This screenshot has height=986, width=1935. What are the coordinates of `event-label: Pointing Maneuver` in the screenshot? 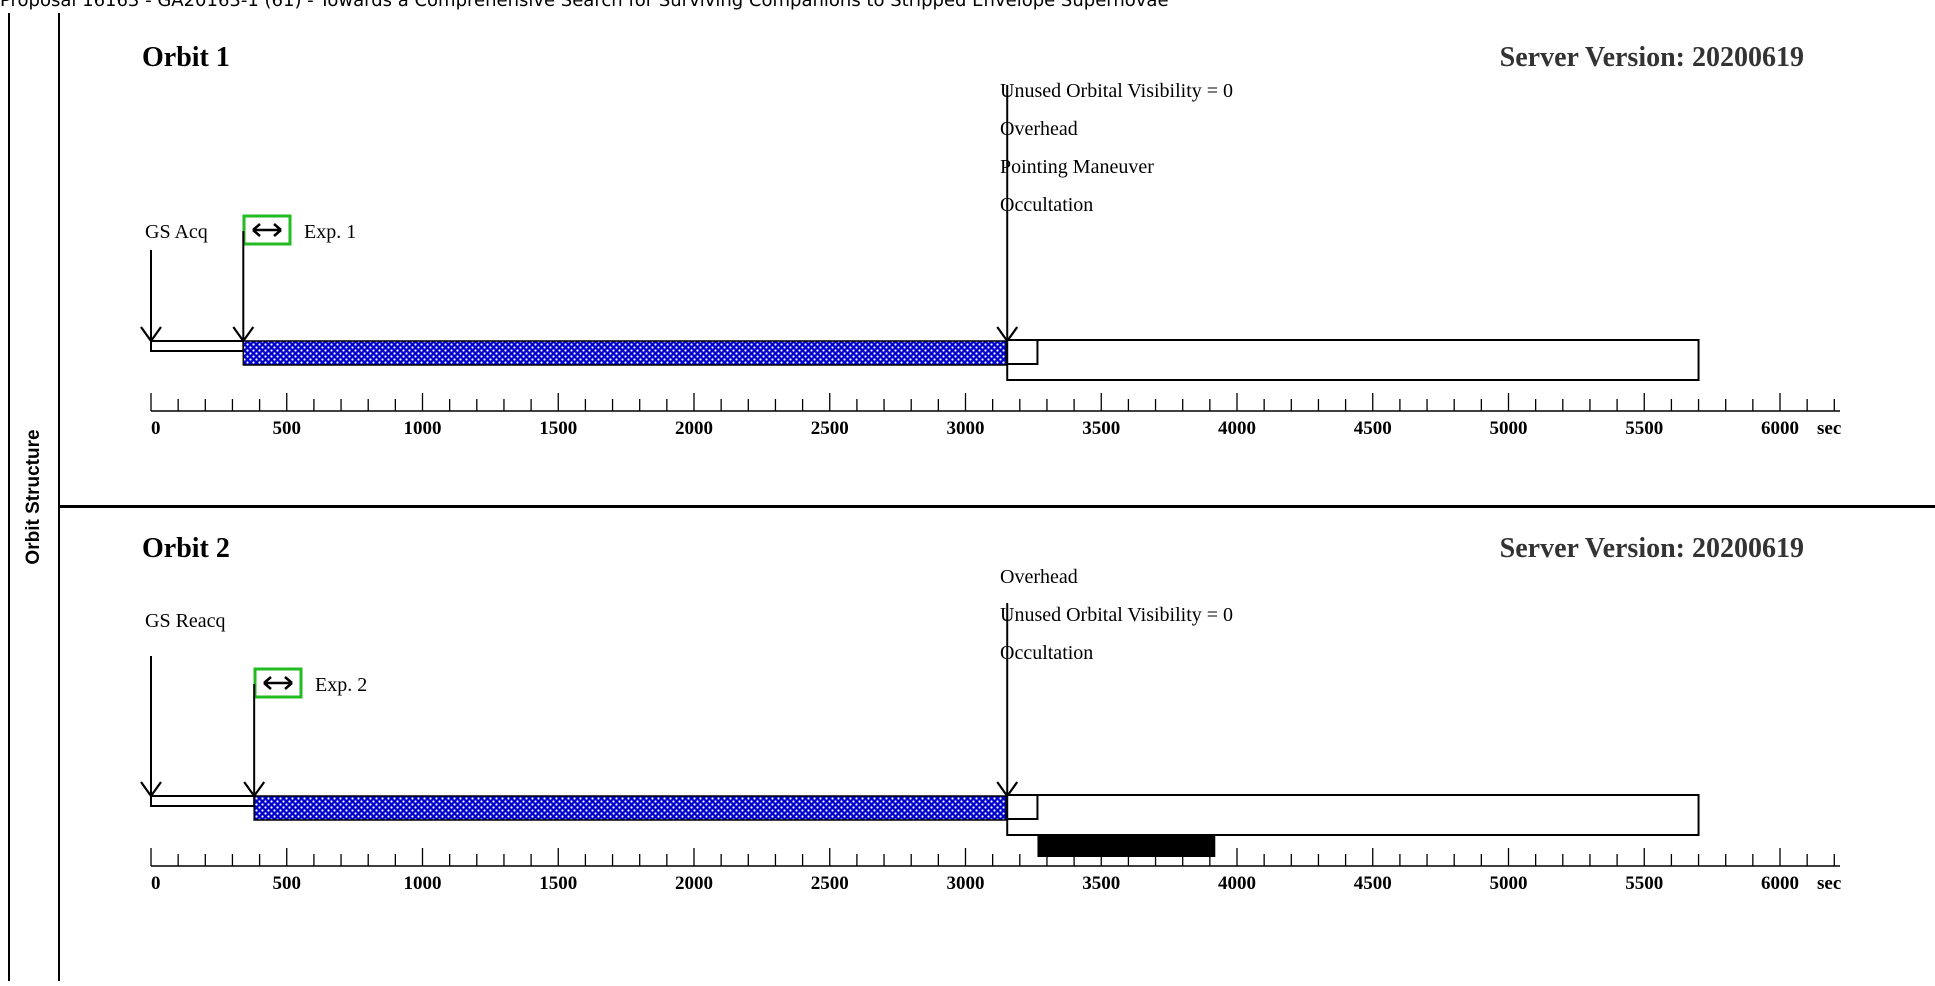 It's located at (1077, 167).